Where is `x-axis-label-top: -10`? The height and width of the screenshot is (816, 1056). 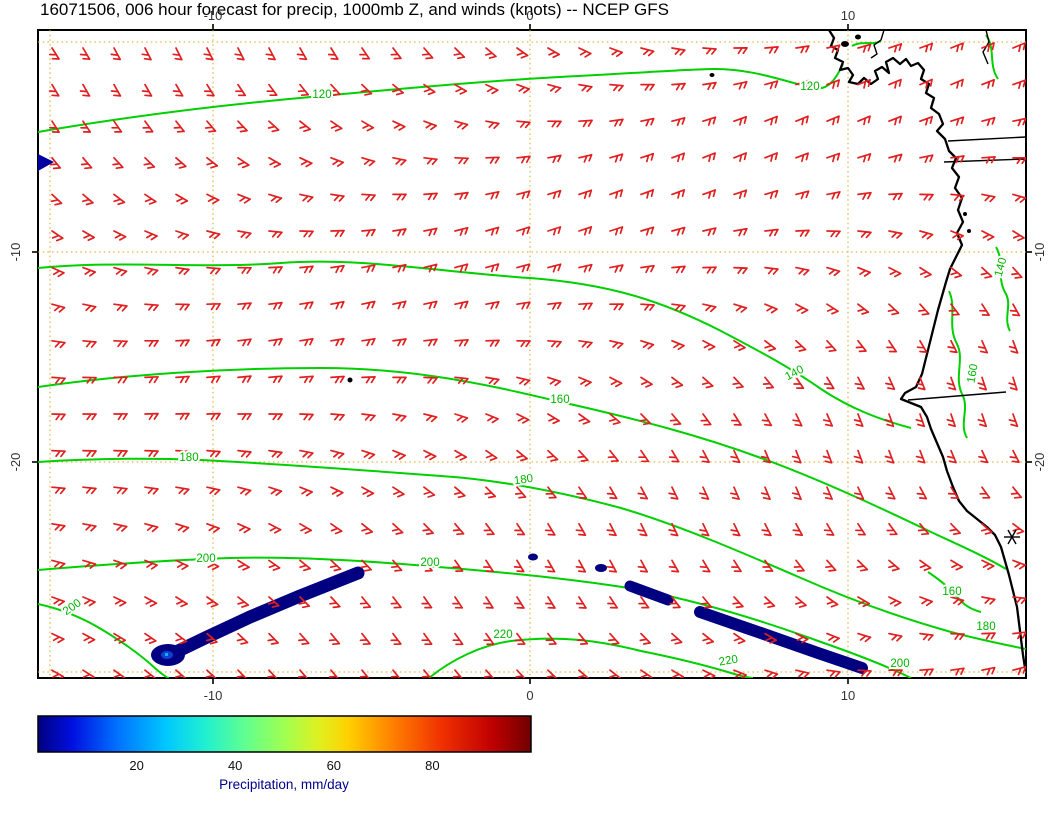 x-axis-label-top: -10 is located at coordinates (213, 15).